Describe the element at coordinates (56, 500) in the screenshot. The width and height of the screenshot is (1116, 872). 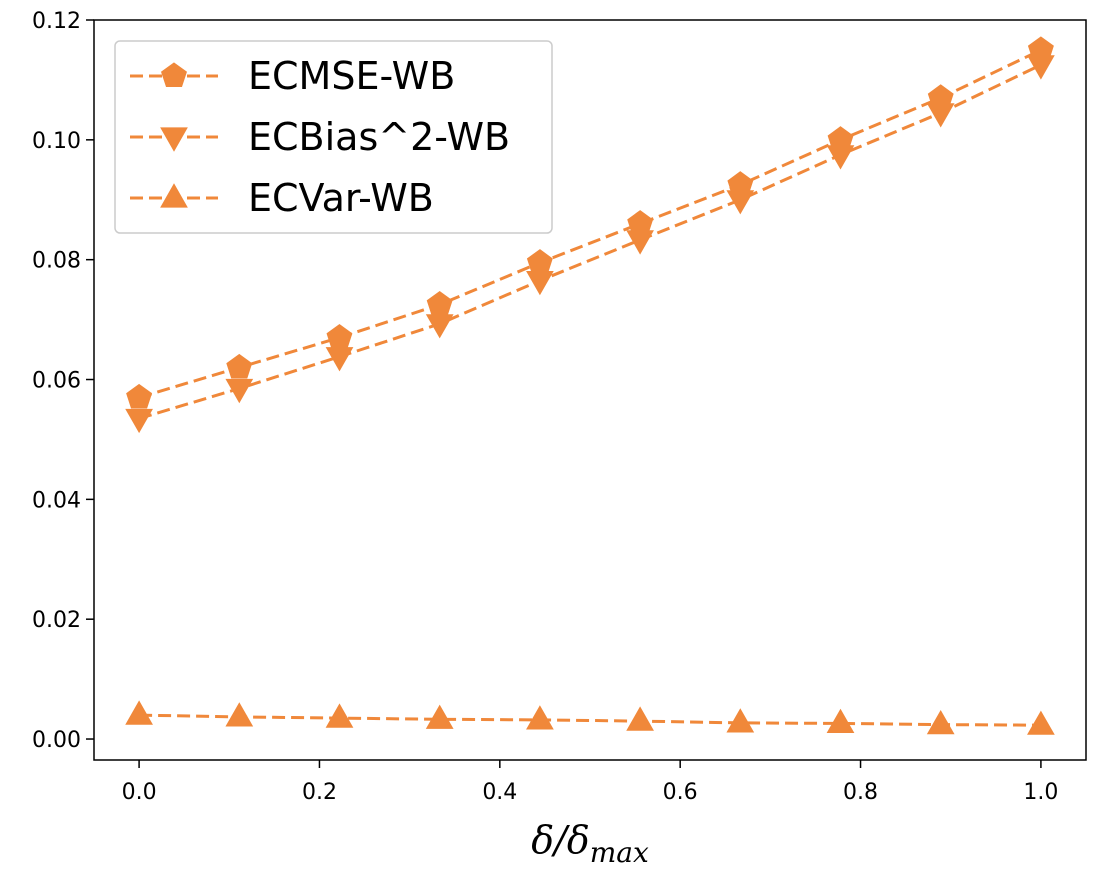
I see `y-tick-label: 0.04` at that location.